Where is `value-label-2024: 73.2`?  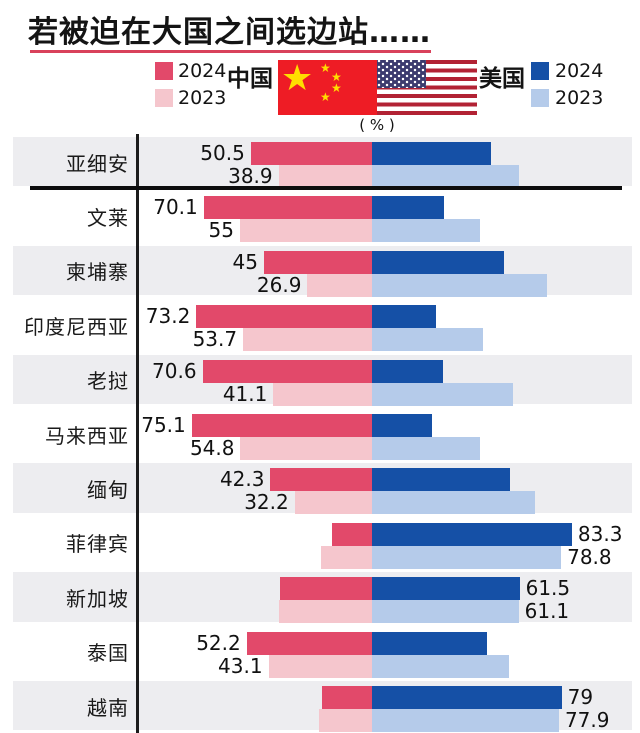
value-label-2024: 73.2 is located at coordinates (168, 316).